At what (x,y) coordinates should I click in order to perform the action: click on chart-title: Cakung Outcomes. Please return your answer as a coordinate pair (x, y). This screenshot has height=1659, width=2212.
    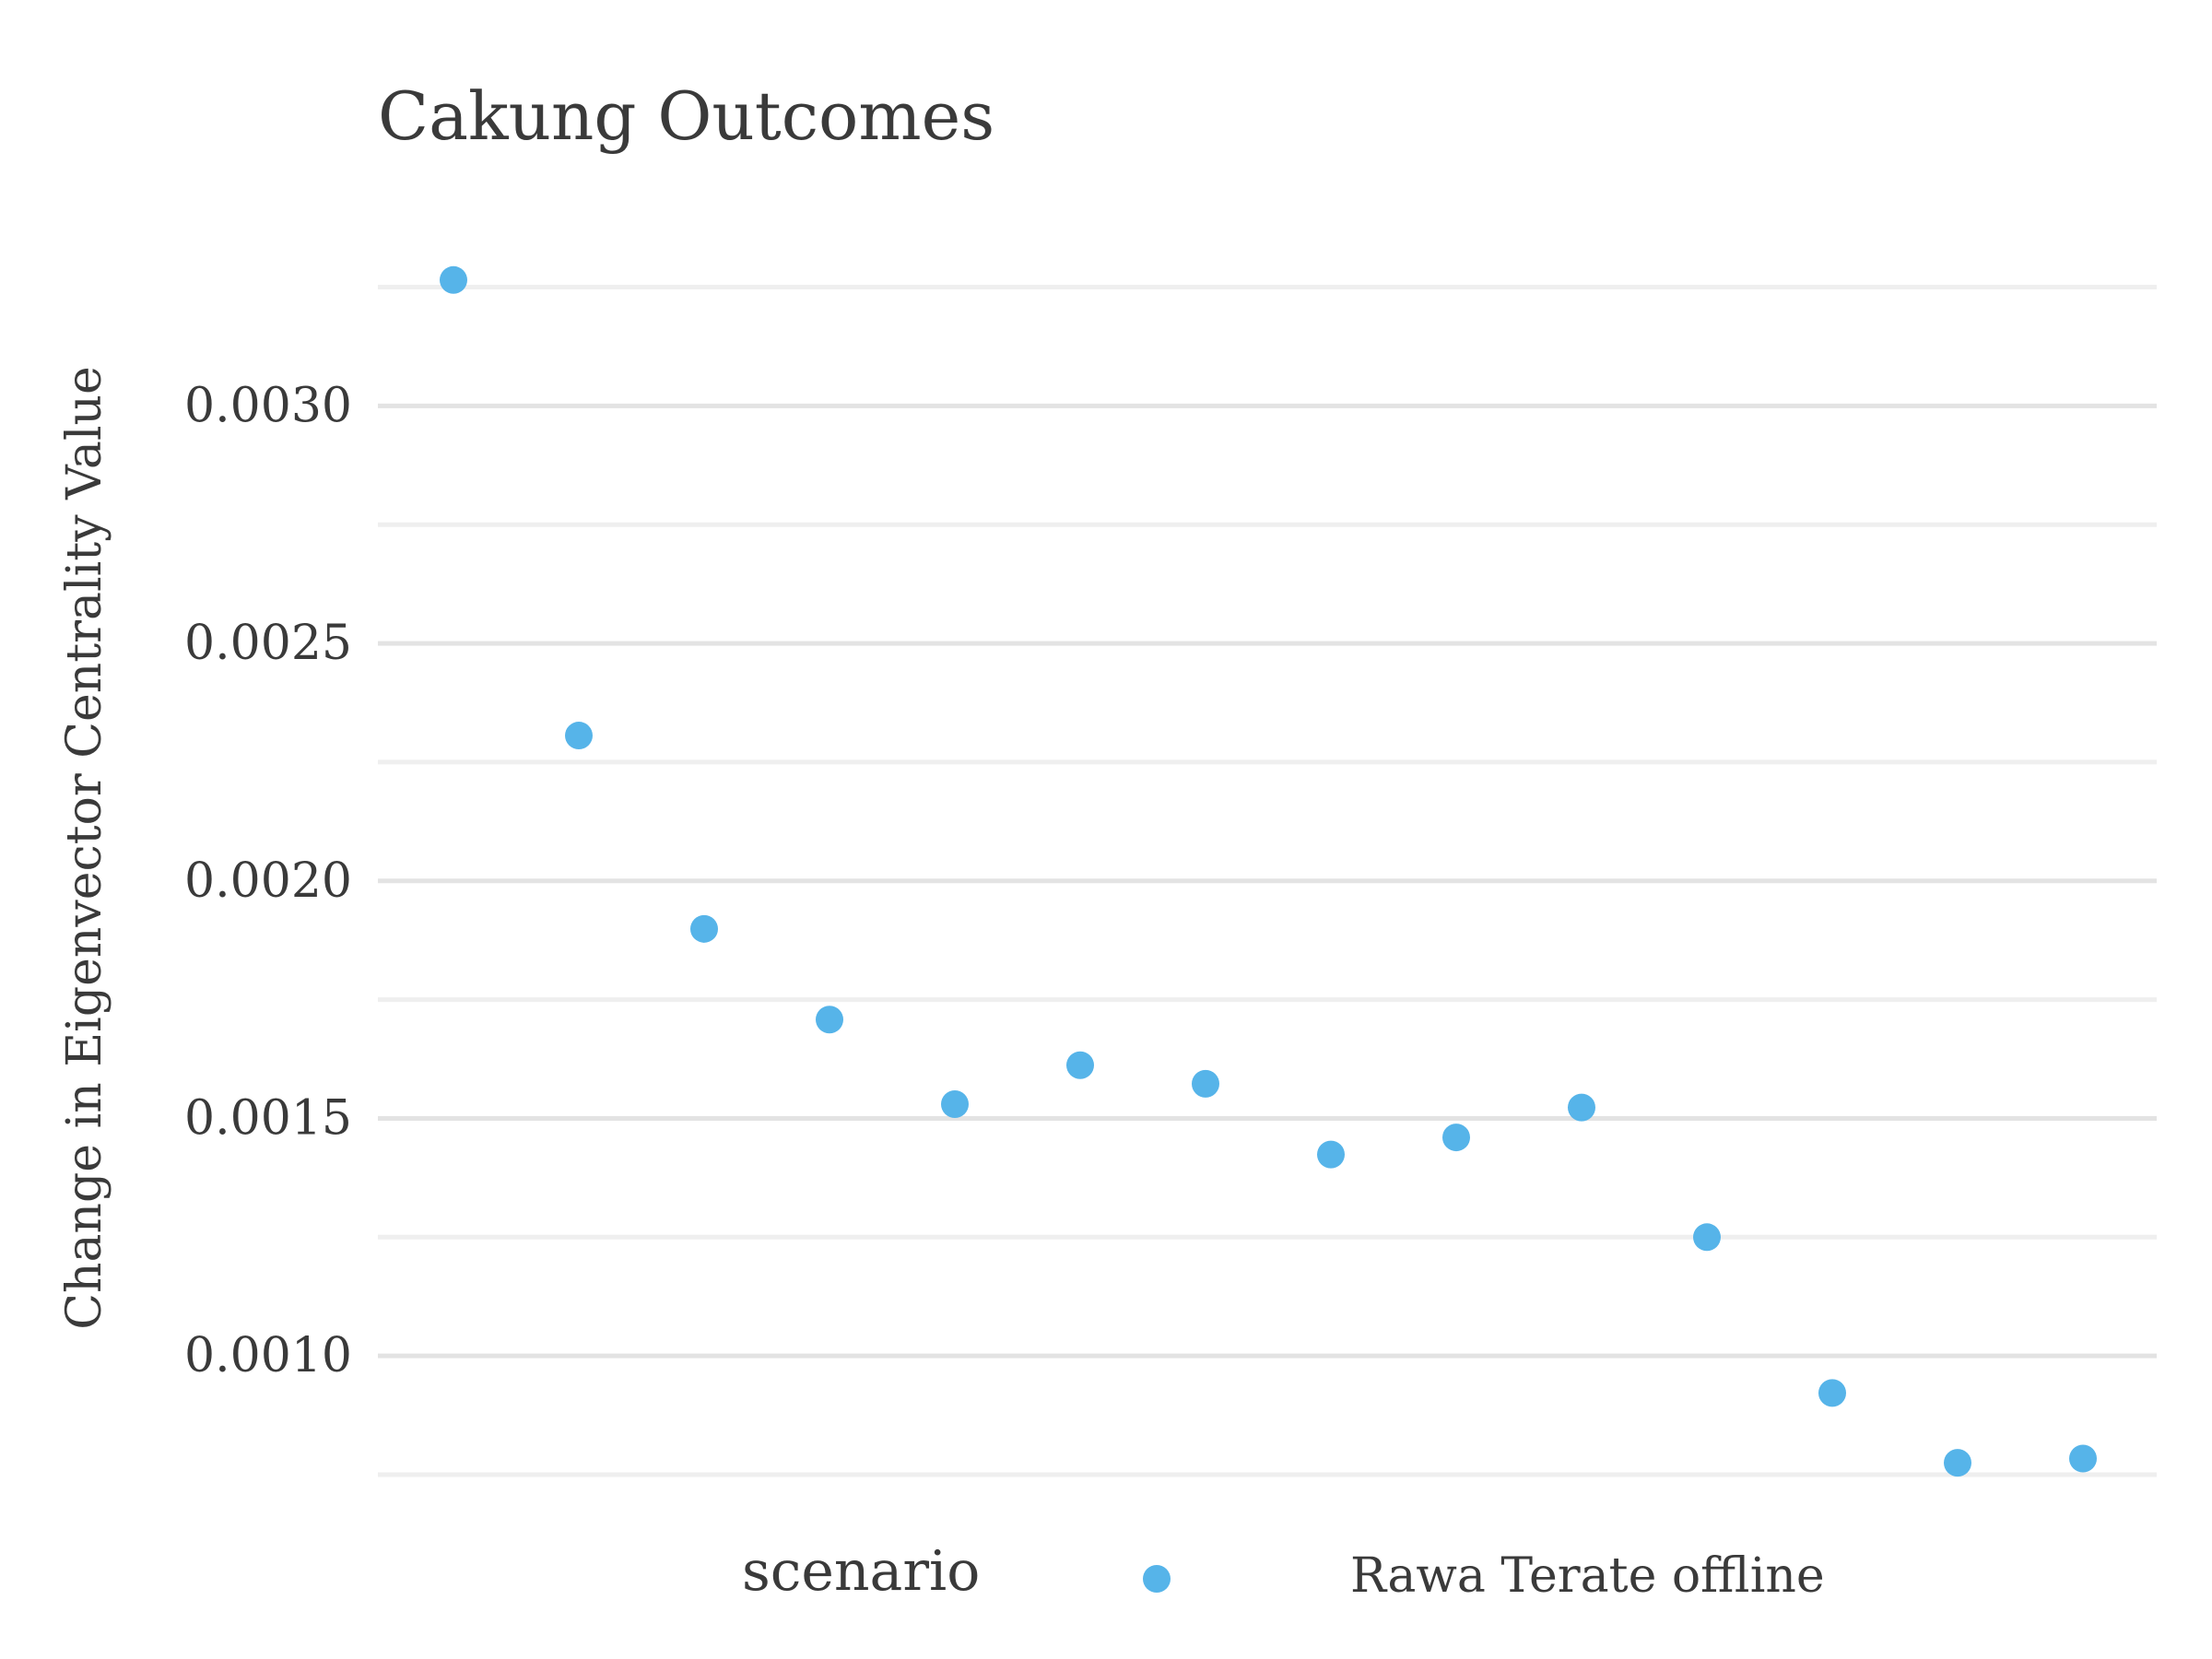
    Looking at the image, I should click on (686, 116).